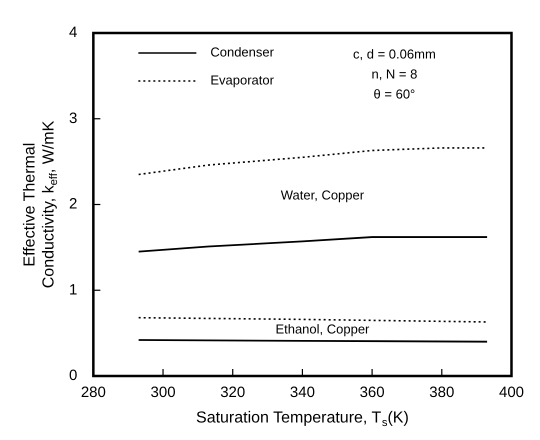 The height and width of the screenshot is (440, 540). I want to click on legend-label: Condenser, so click(242, 52).